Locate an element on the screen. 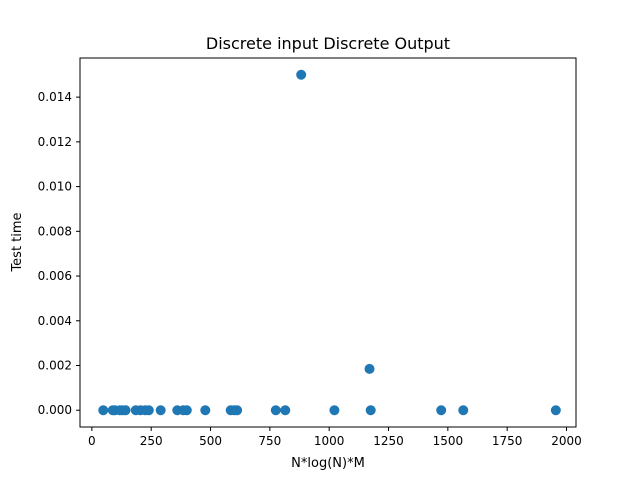  x-tick-label: 2000 is located at coordinates (566, 441).